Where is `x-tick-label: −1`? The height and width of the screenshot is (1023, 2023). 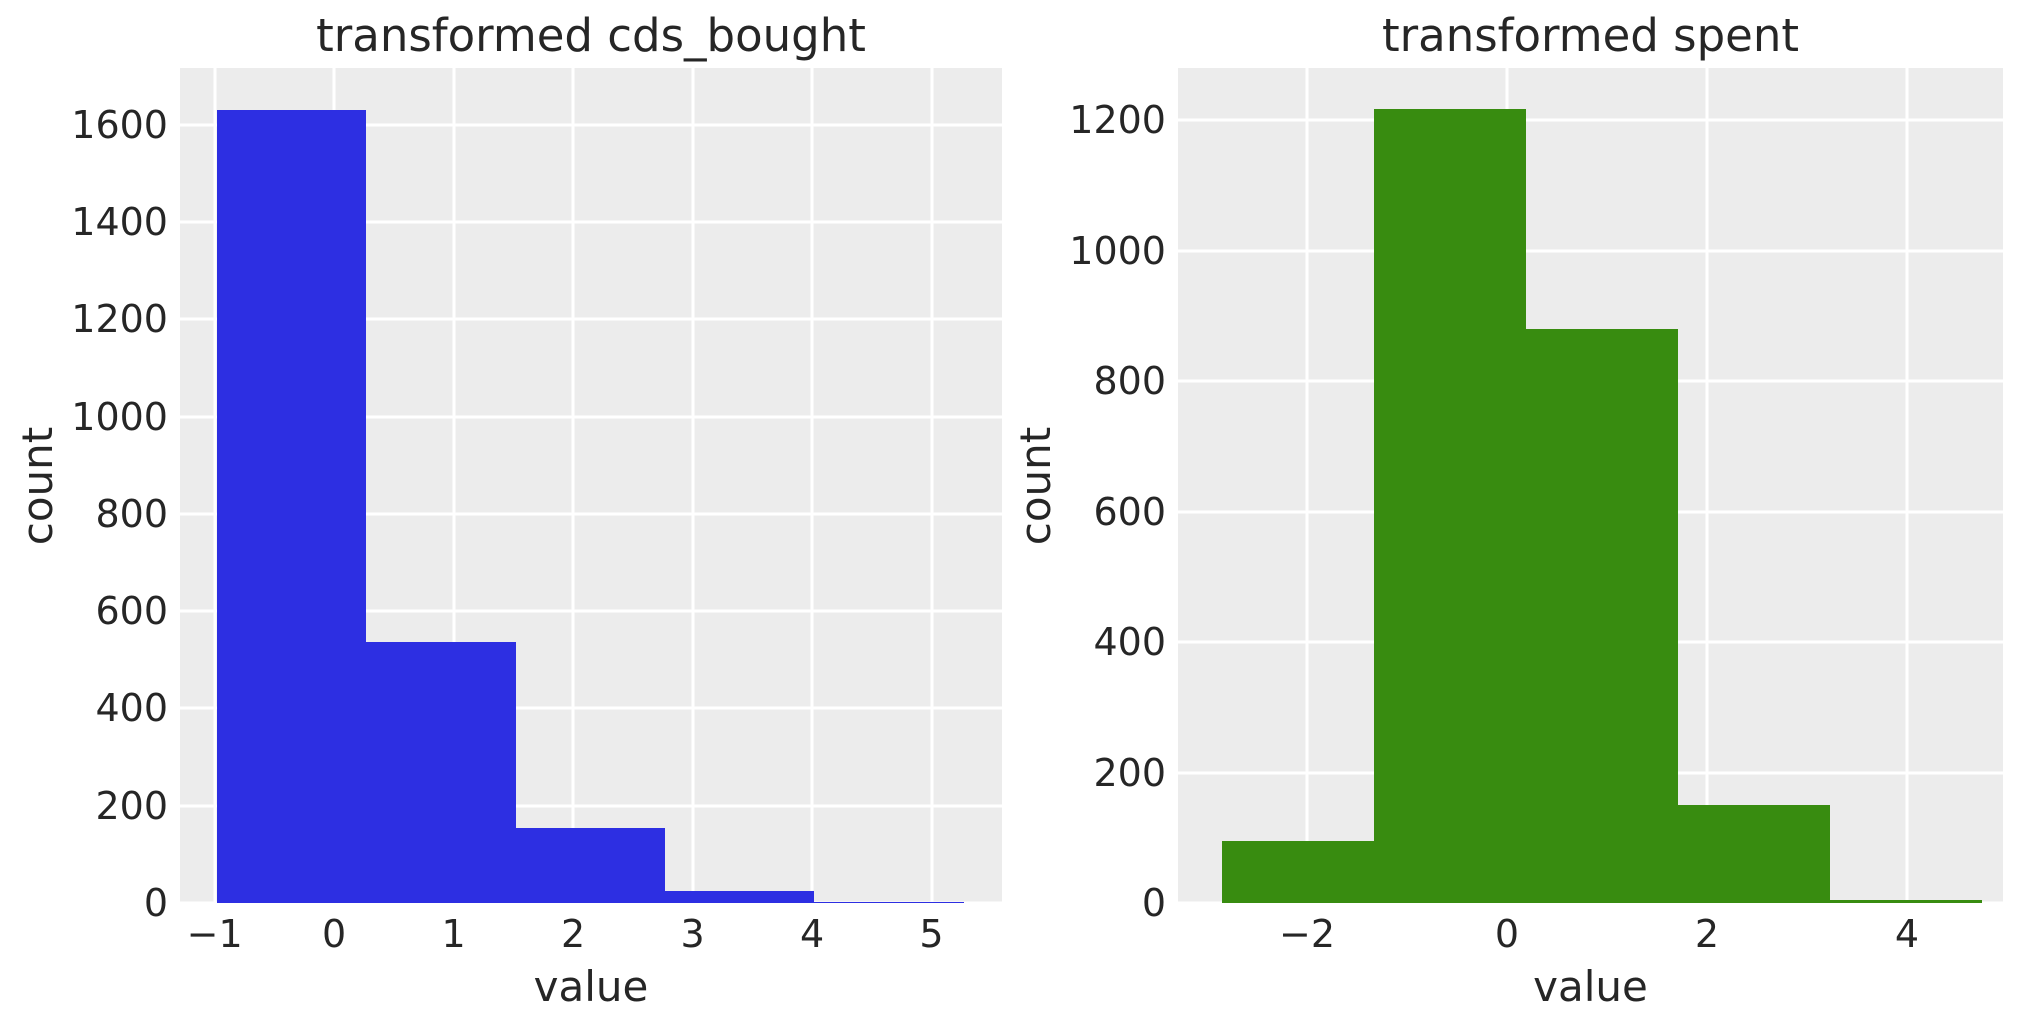
x-tick-label: −1 is located at coordinates (214, 934).